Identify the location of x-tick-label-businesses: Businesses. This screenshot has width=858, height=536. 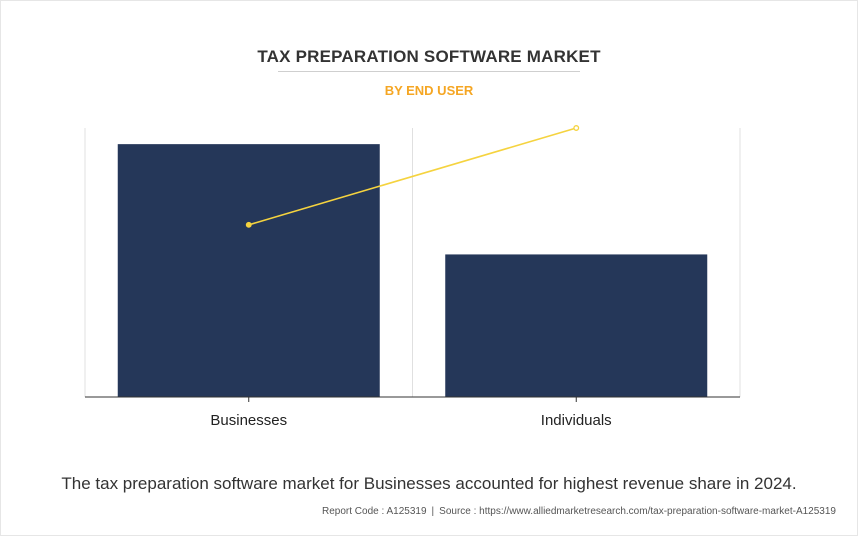
(248, 420).